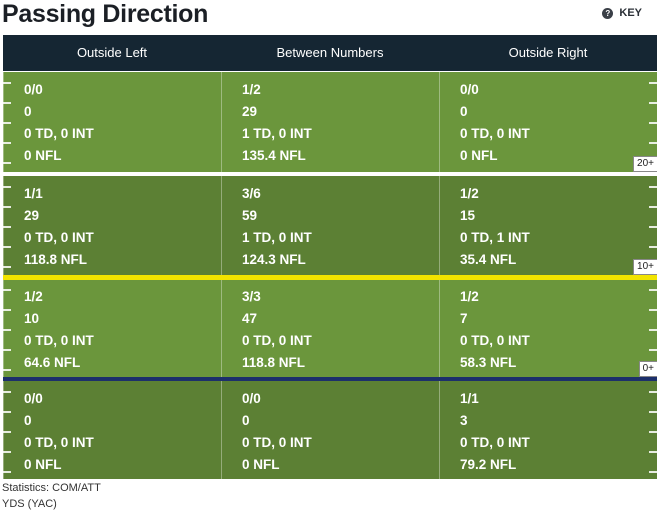 Image resolution: width=660 pixels, height=512 pixels. I want to click on page-title: Passing Direction, so click(105, 14).